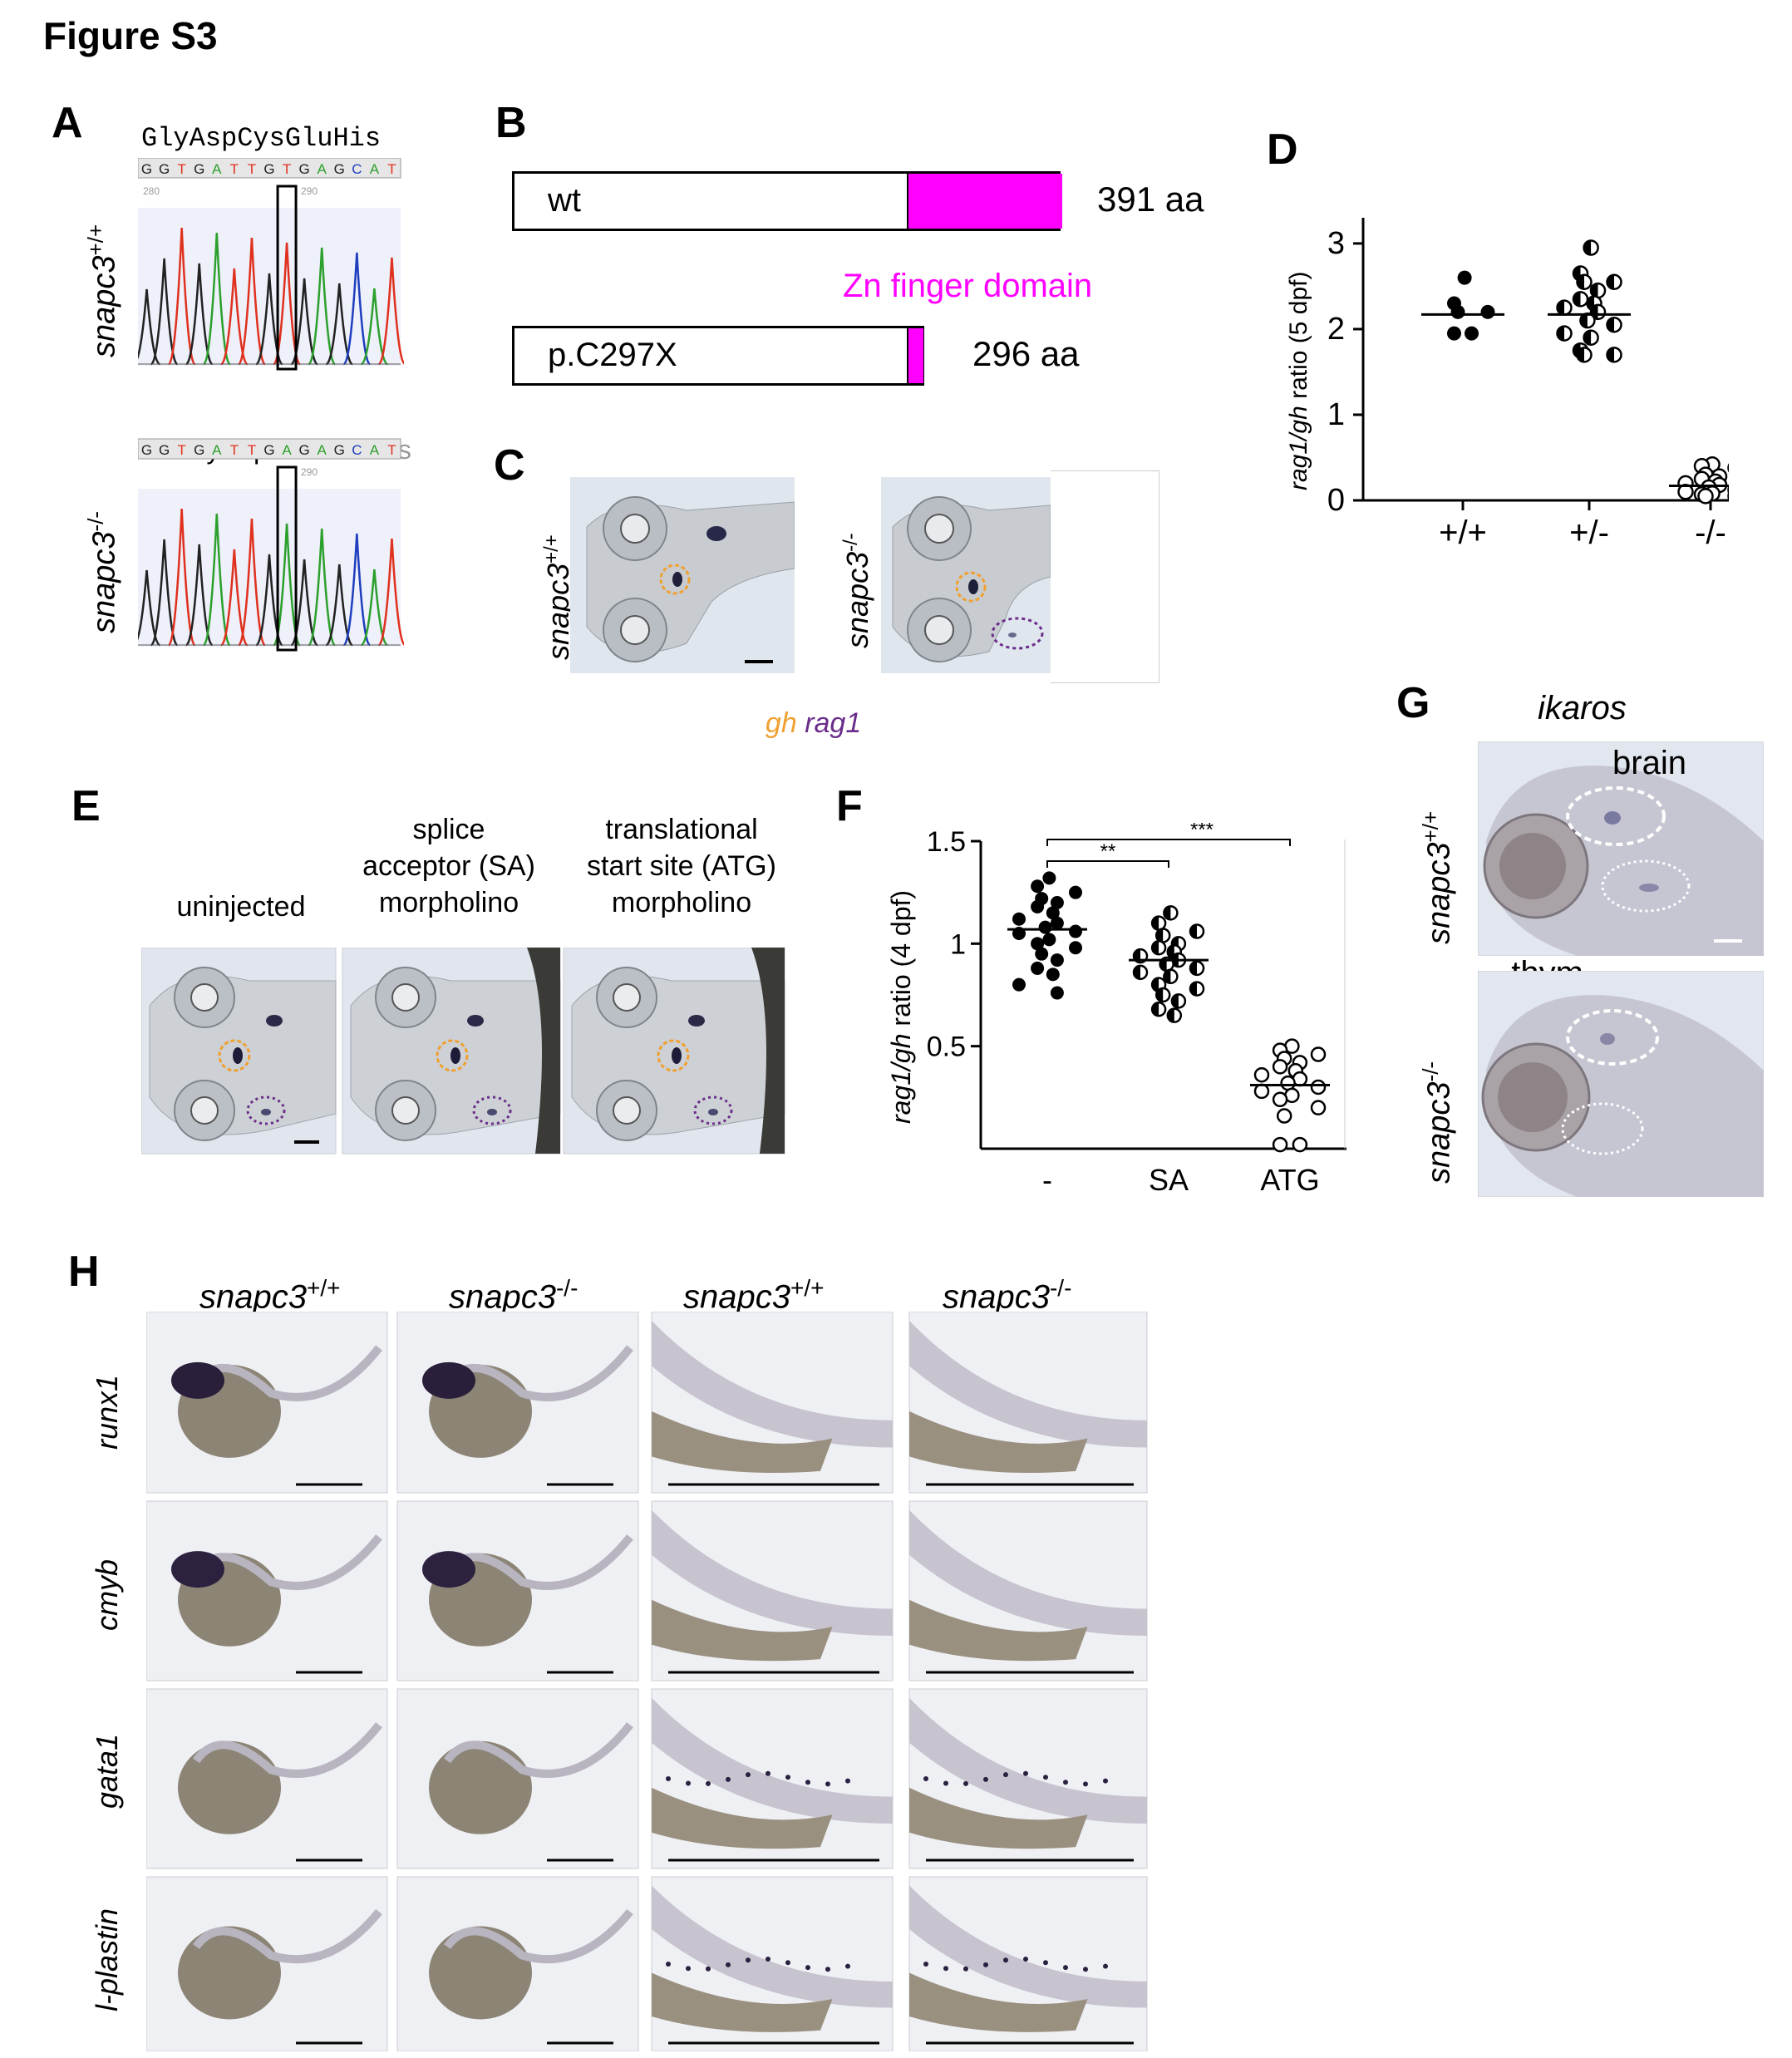  I want to click on rag1-circle, so click(713, 1110).